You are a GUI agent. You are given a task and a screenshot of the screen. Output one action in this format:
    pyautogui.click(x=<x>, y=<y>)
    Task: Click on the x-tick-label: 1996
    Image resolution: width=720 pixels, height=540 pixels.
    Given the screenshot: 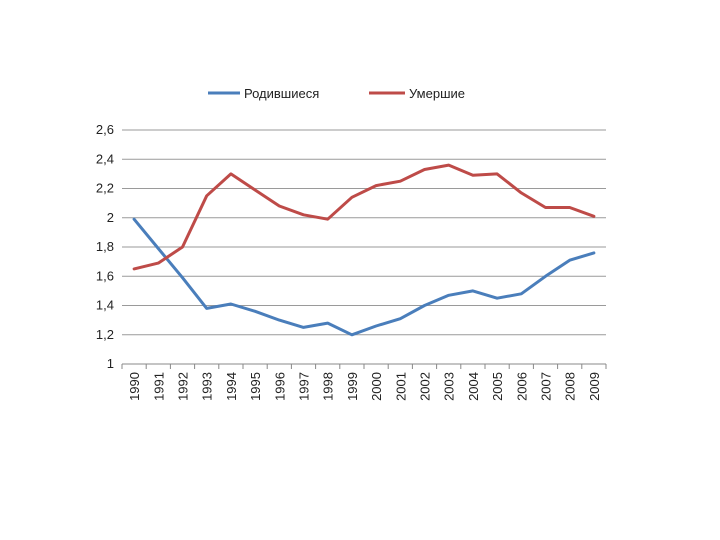 What is the action you would take?
    pyautogui.click(x=279, y=386)
    